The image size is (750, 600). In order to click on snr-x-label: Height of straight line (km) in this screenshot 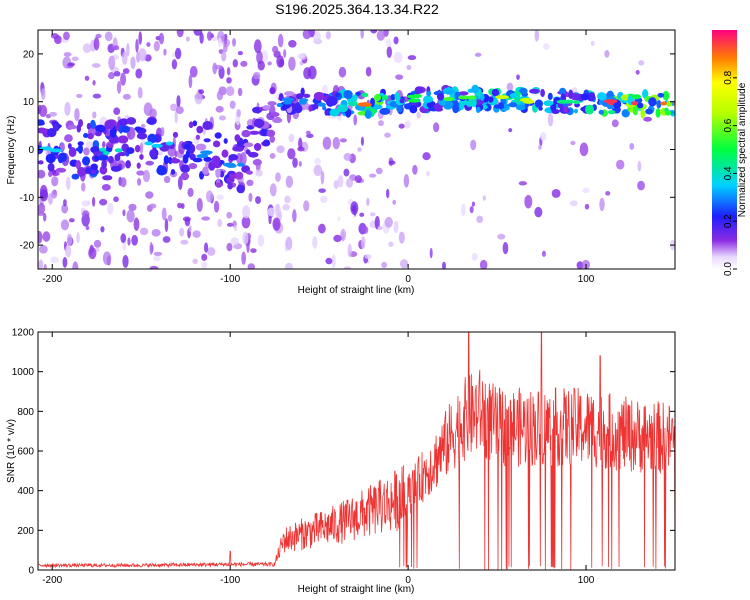, I will do `click(356, 589)`.